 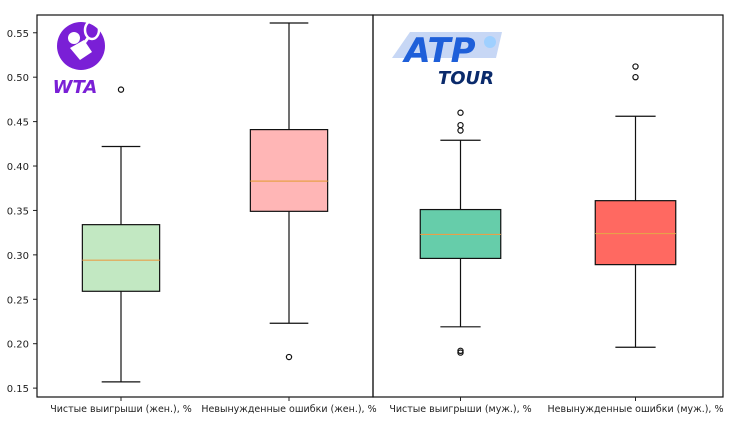 What do you see at coordinates (18, 389) in the screenshot?
I see `y-tick-label: 0.15` at bounding box center [18, 389].